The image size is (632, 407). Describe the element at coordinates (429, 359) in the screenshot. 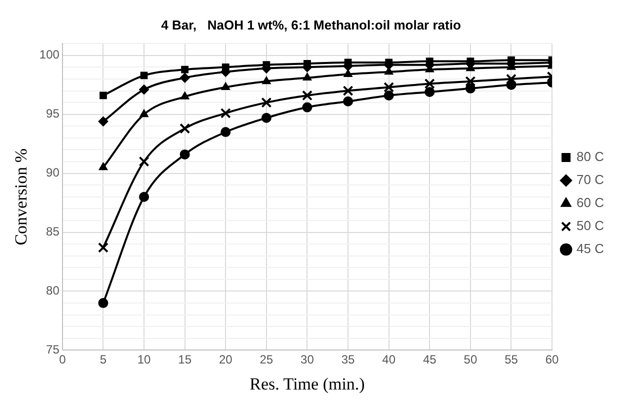

I see `x-tick-label: 45` at that location.